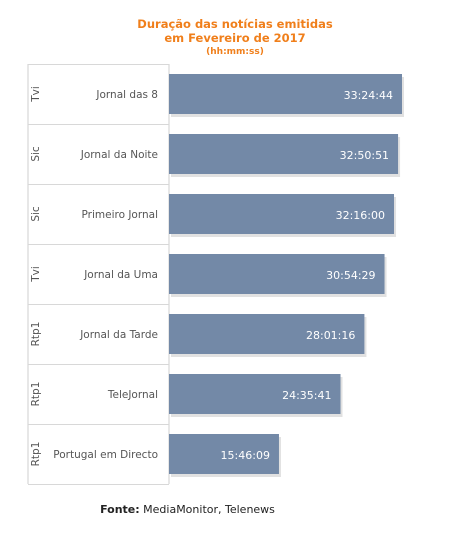 The height and width of the screenshot is (539, 463). Describe the element at coordinates (126, 95) in the screenshot. I see `category-label: Jornal das 8` at that location.